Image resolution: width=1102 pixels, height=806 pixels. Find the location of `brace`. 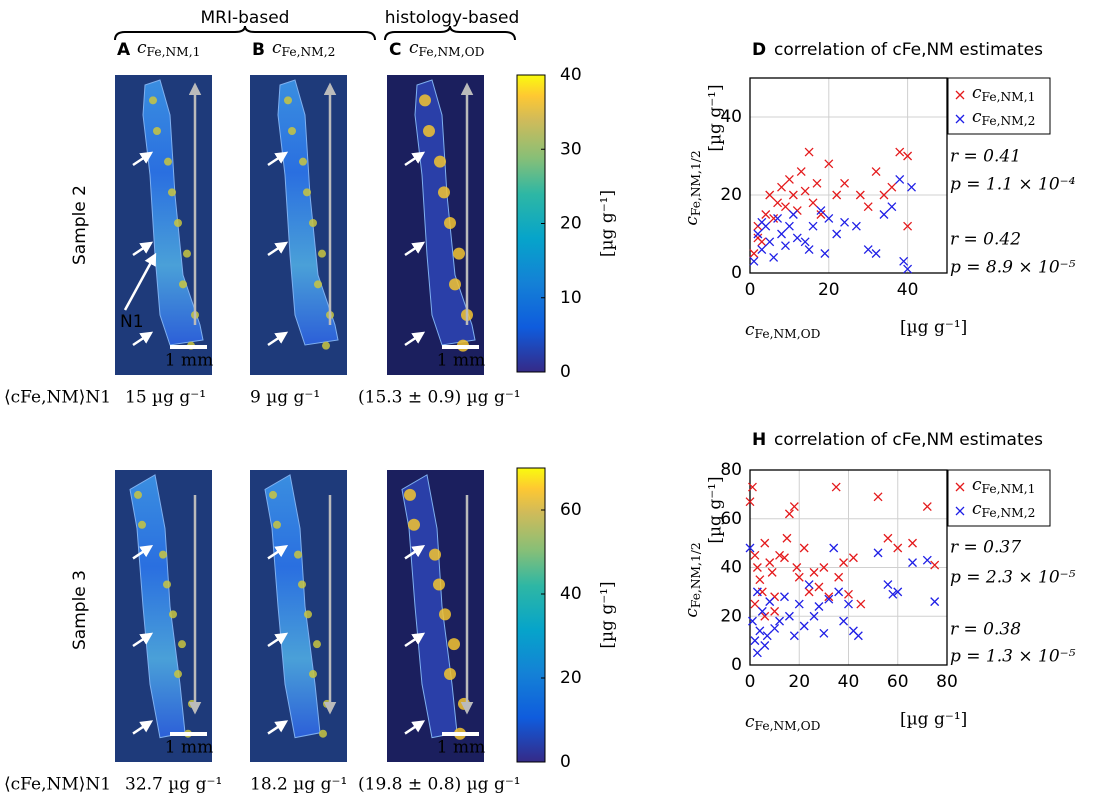

brace is located at coordinates (245, 33).